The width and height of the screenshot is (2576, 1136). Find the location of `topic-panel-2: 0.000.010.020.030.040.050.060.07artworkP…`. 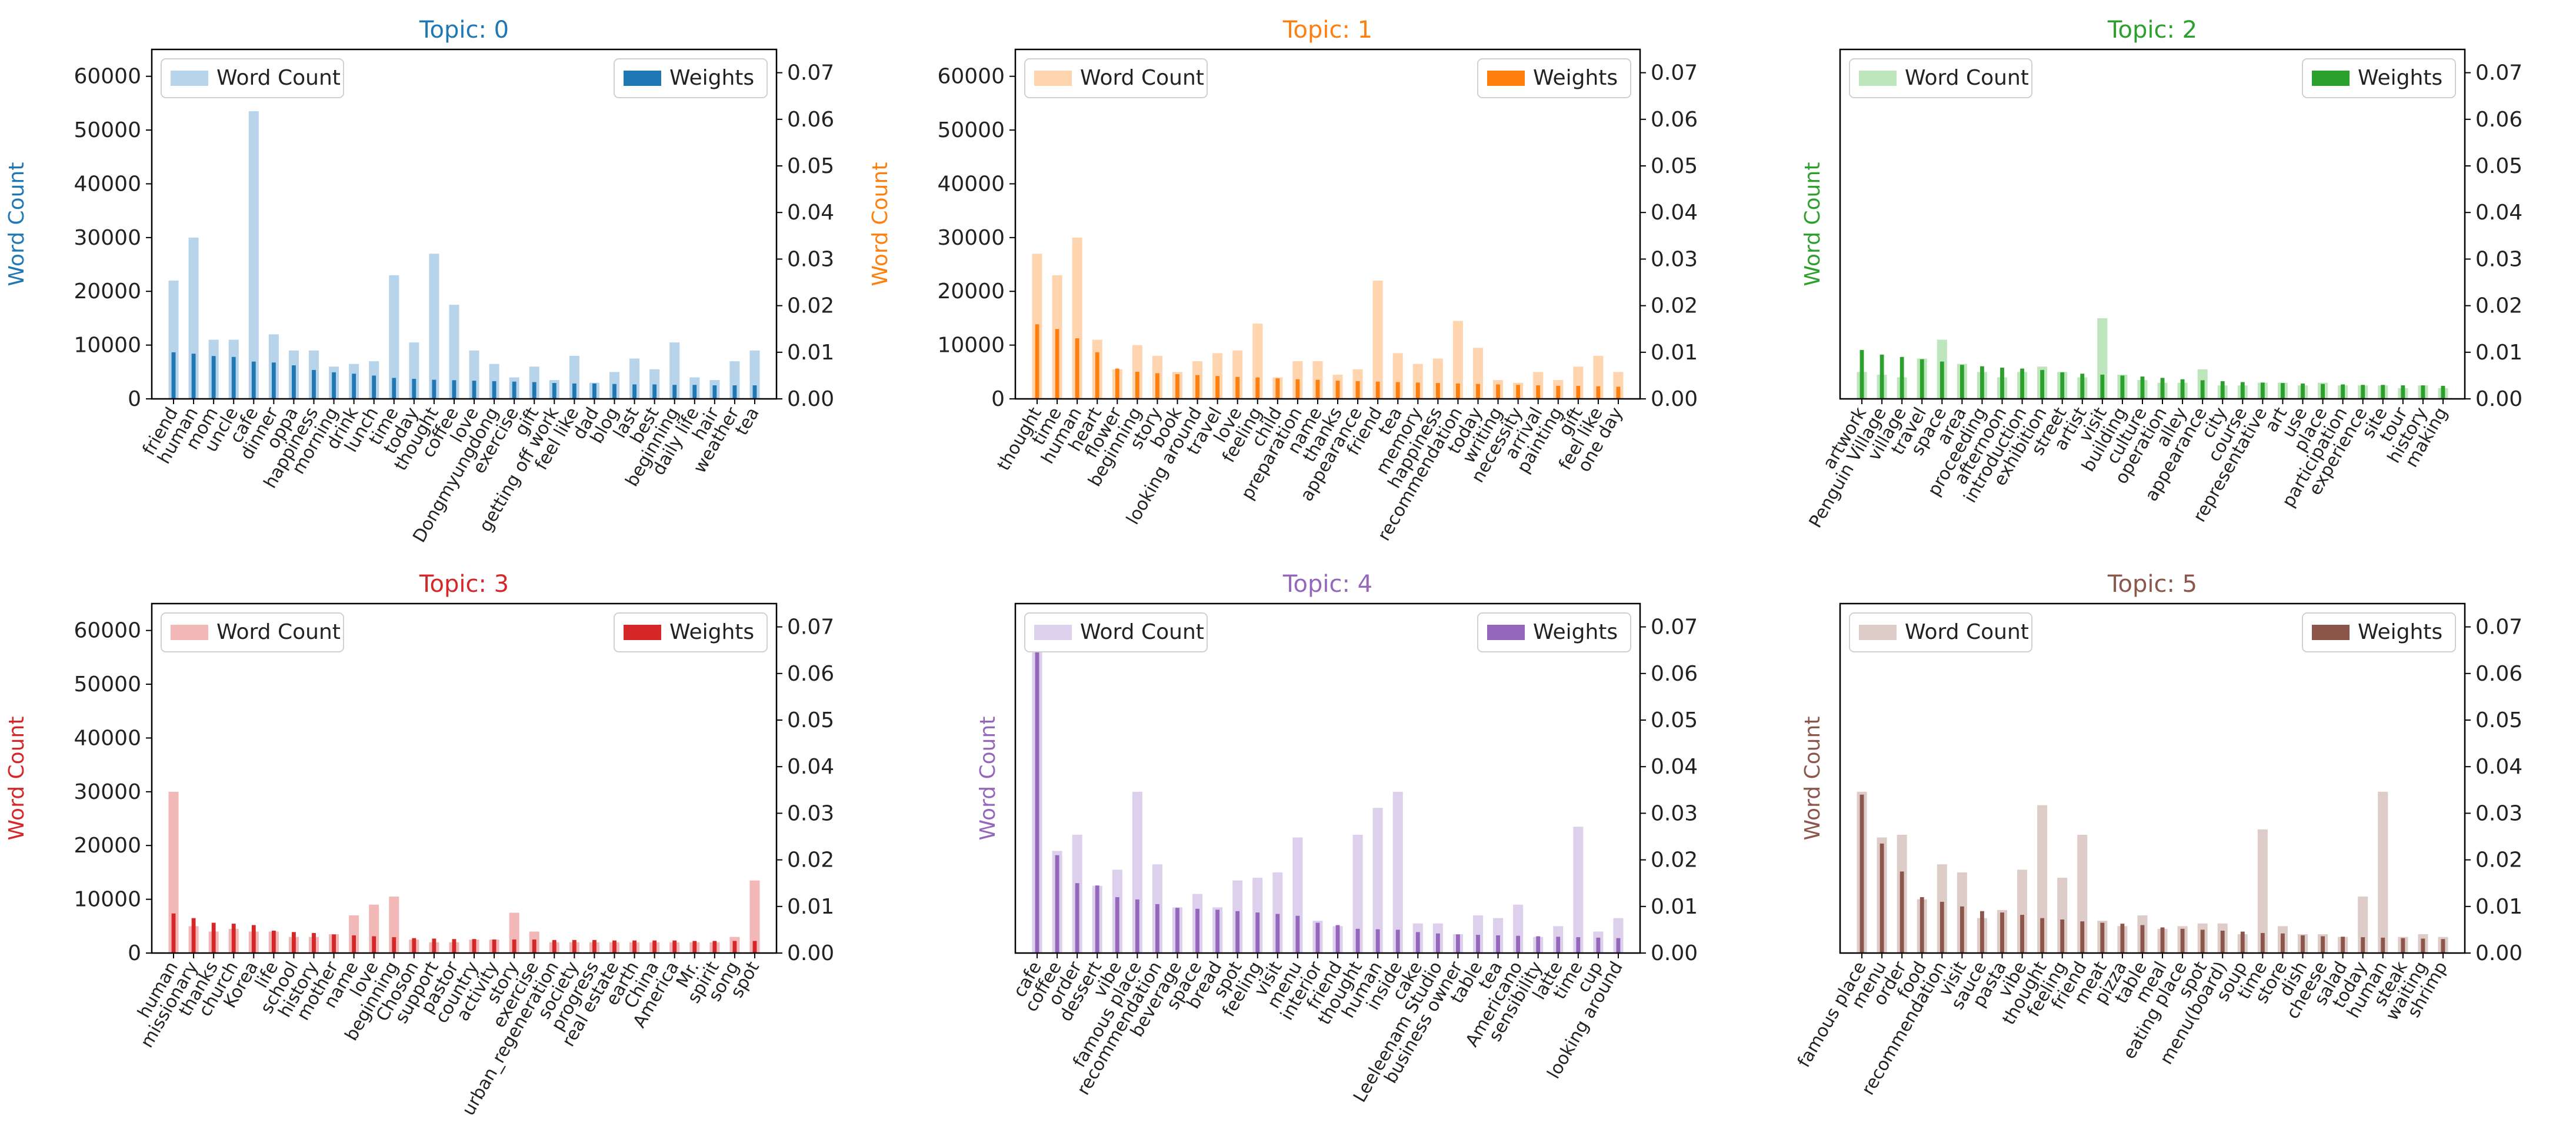

topic-panel-2: 0.000.010.020.030.040.050.060.07artworkP… is located at coordinates (2161, 273).